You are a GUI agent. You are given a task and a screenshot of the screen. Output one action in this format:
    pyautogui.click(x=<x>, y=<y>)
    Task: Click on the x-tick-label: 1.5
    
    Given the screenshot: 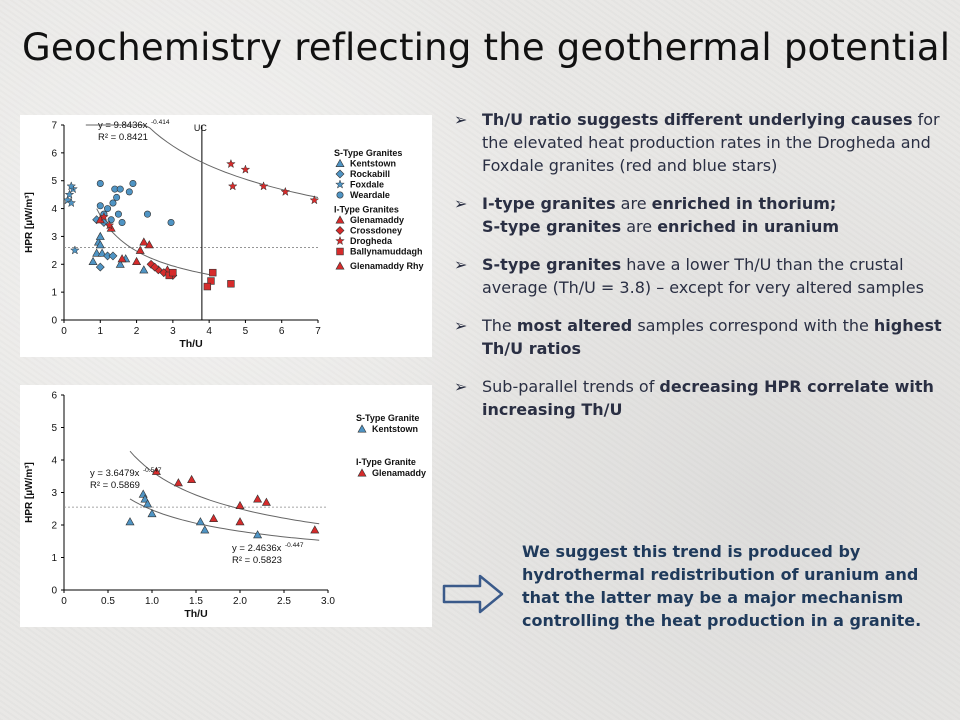 What is the action you would take?
    pyautogui.click(x=196, y=601)
    